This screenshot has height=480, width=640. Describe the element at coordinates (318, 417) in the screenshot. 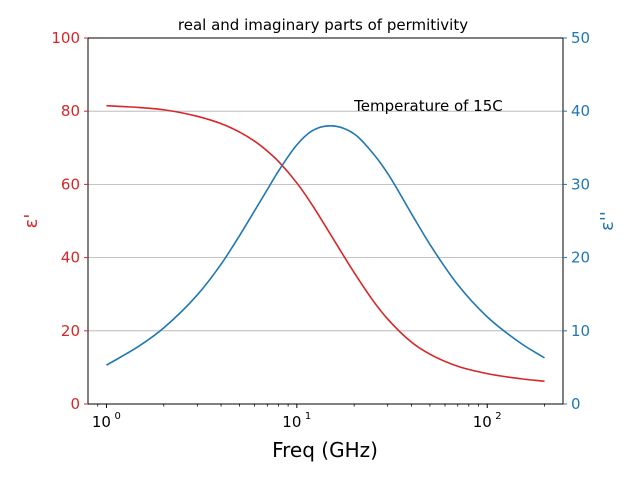

I see `x-axis: 10 0 10 1 10 2` at that location.